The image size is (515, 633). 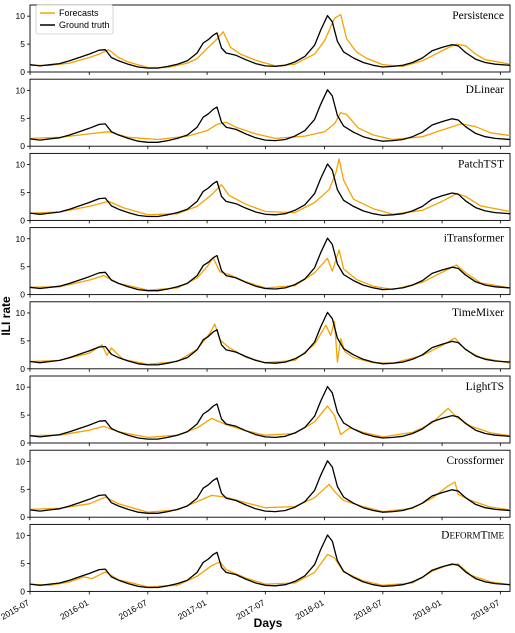 What do you see at coordinates (368, 609) in the screenshot?
I see `x-tick-label: 2018-07` at bounding box center [368, 609].